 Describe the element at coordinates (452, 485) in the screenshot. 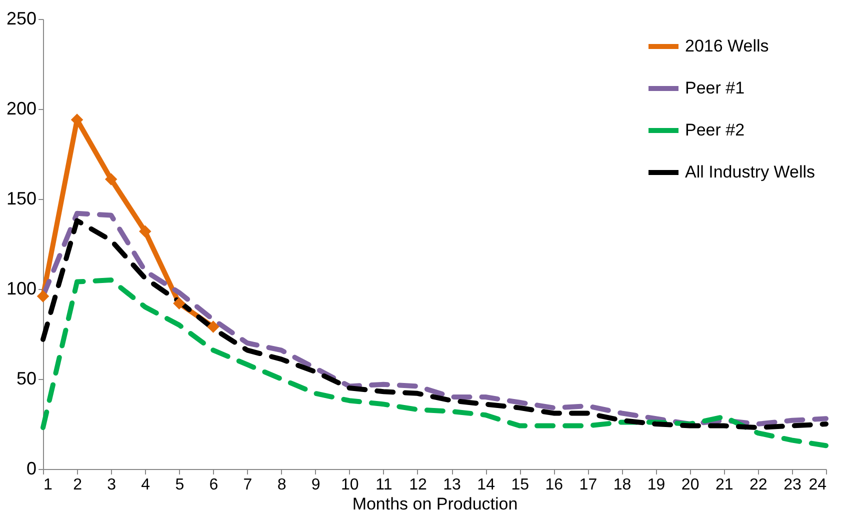

I see `x-tick-label: 13` at that location.